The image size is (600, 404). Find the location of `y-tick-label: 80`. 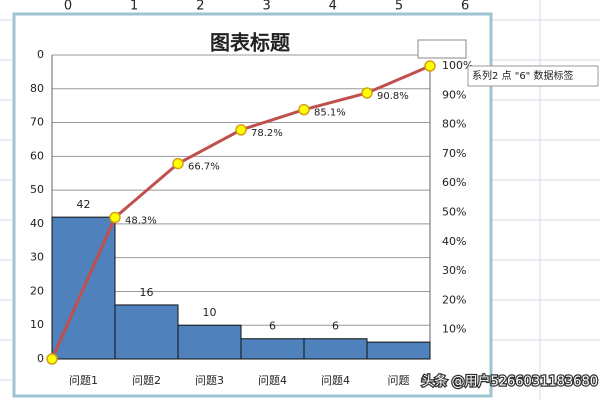

y-tick-label: 80 is located at coordinates (37, 88).